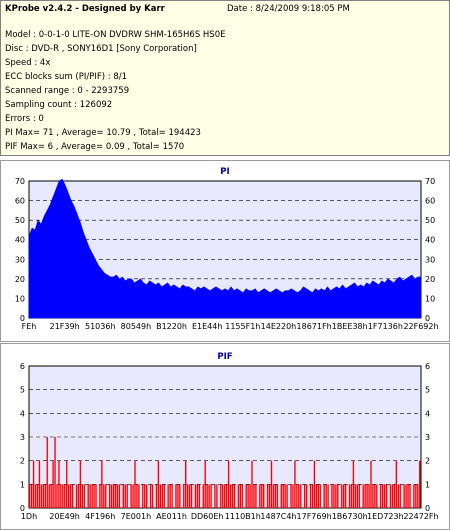 This screenshot has height=530, width=450. Describe the element at coordinates (22, 390) in the screenshot. I see `pif-y-tick-label-left: 5` at that location.